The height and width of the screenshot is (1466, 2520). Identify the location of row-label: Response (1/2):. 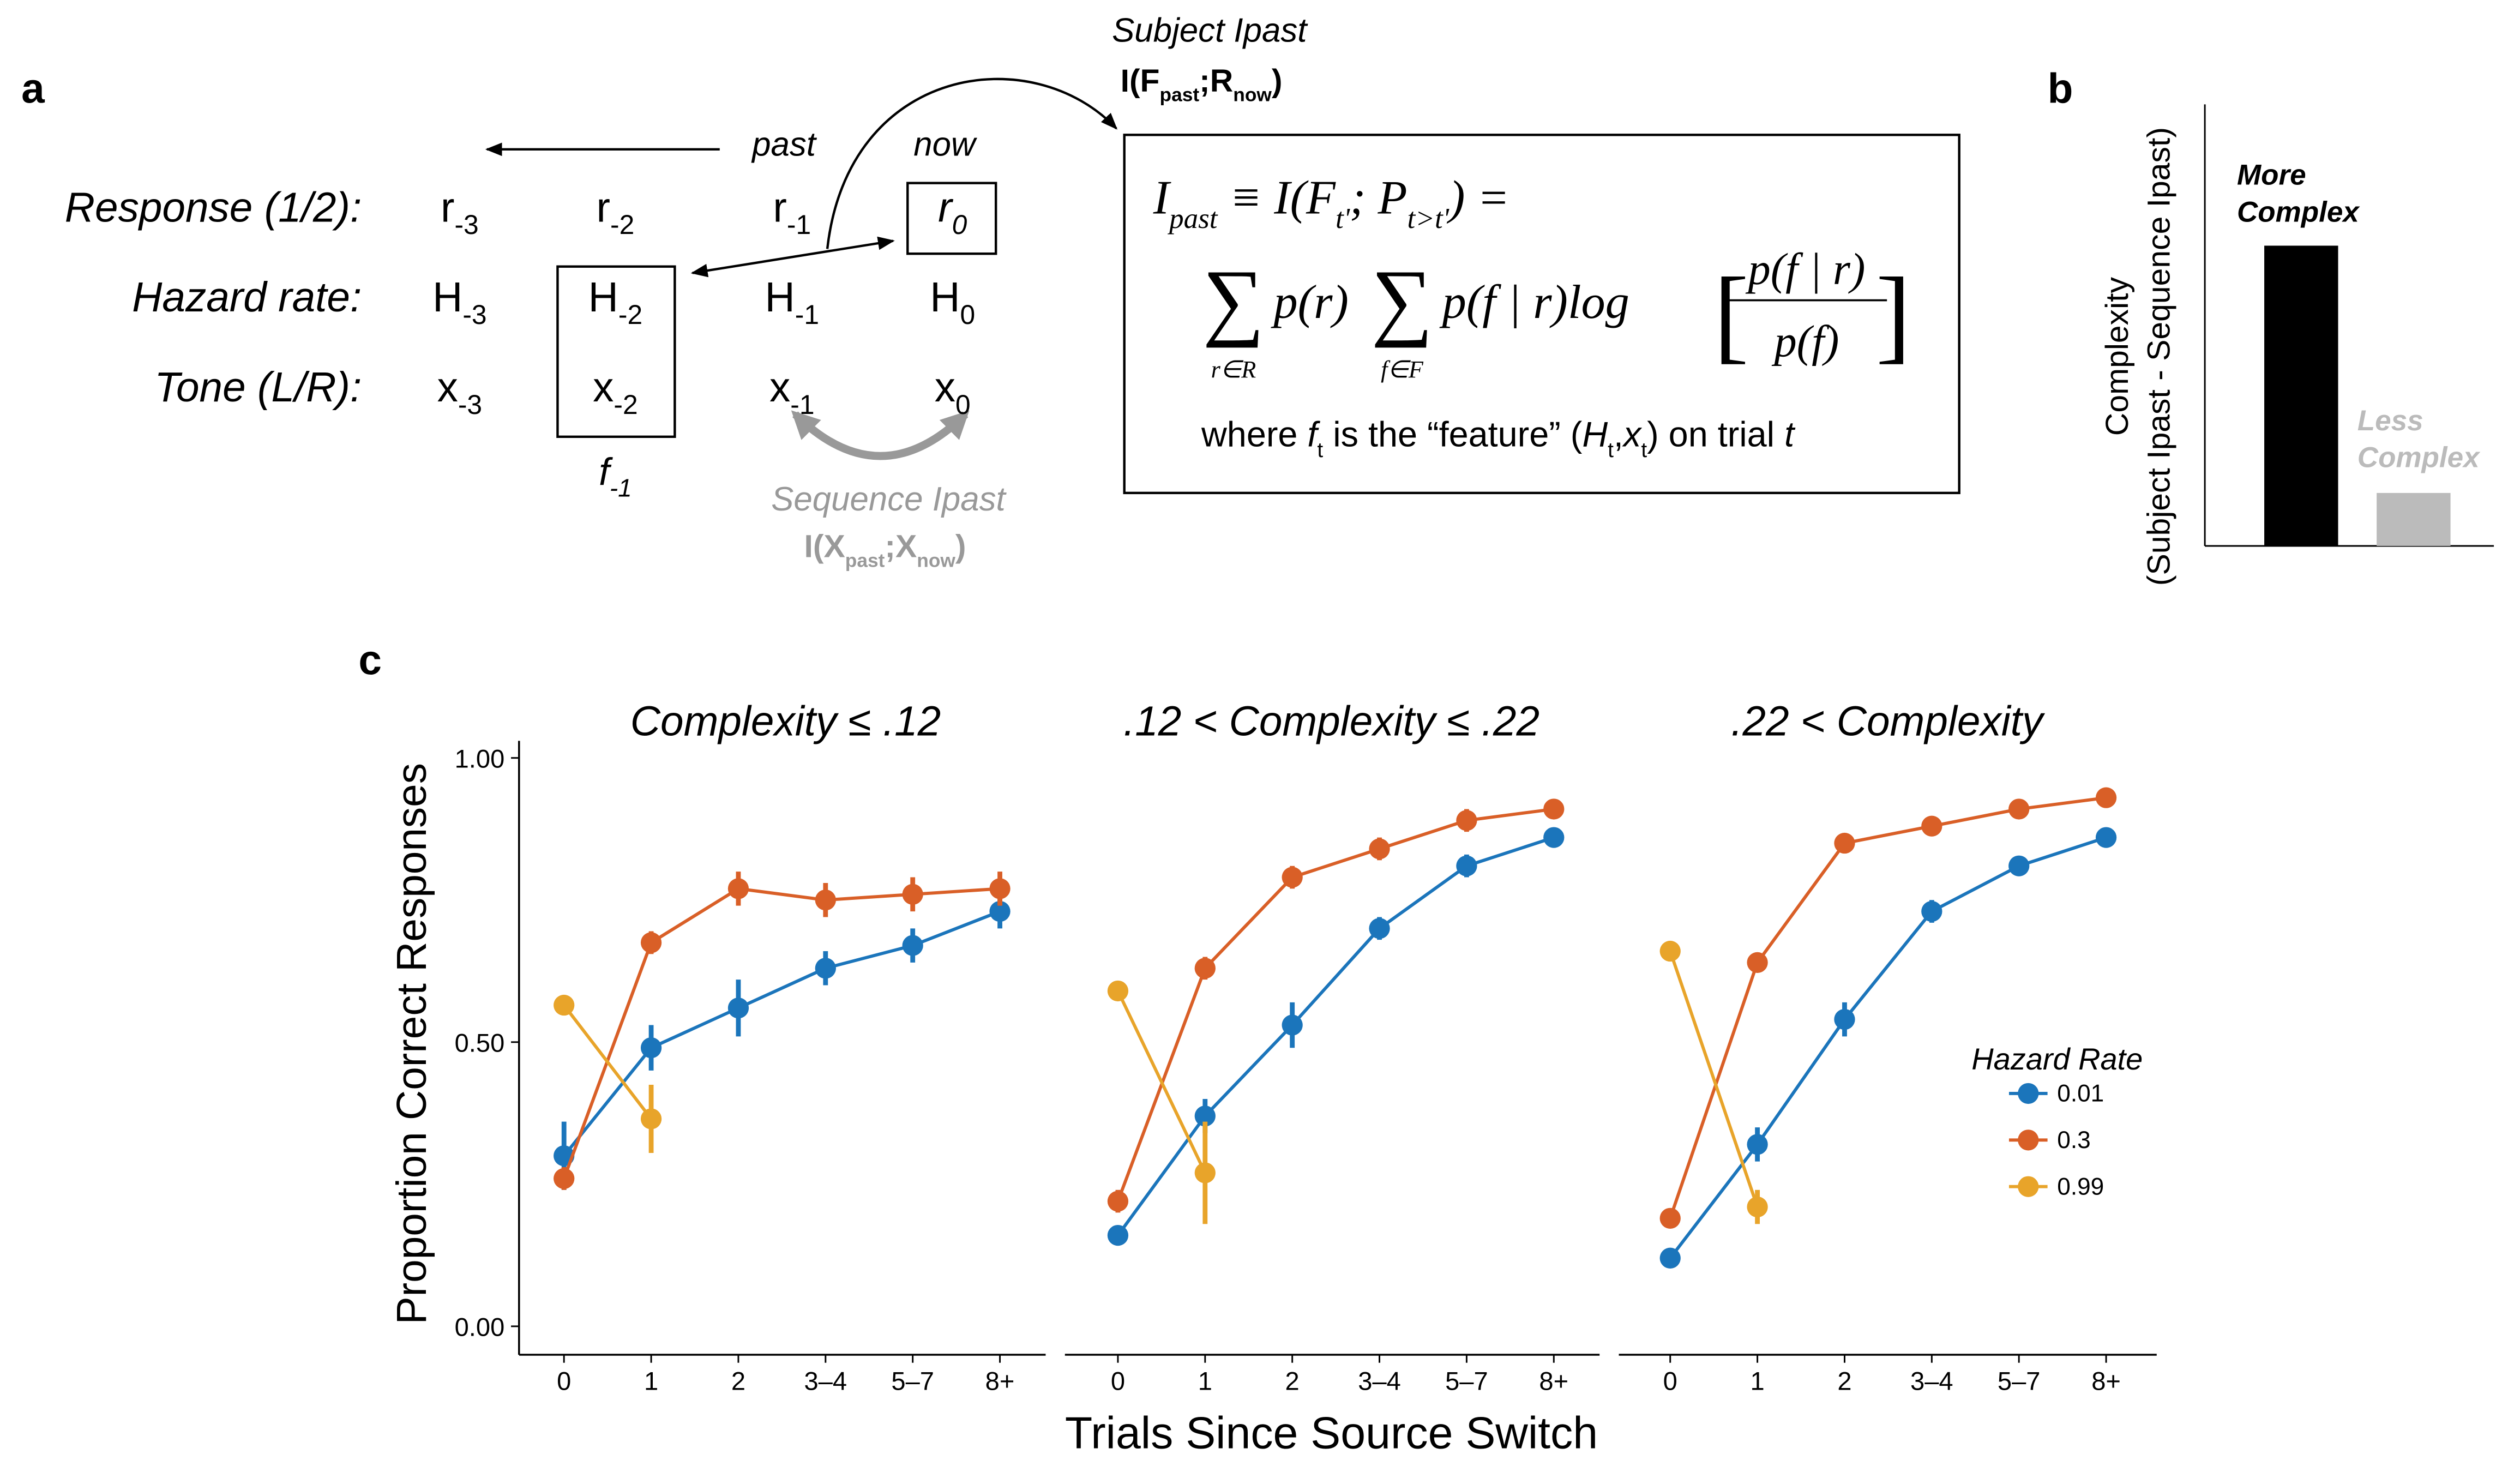
(213, 207).